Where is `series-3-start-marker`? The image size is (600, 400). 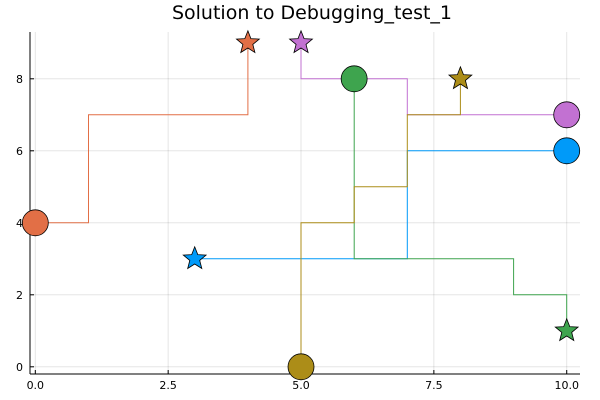 series-3-start-marker is located at coordinates (354, 79).